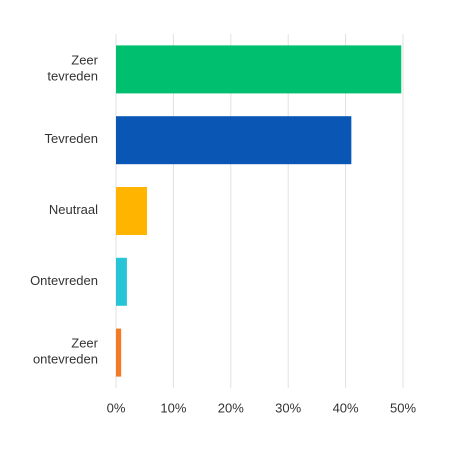 This screenshot has height=450, width=450. What do you see at coordinates (73, 209) in the screenshot?
I see `y-tick-label: Neutraal` at bounding box center [73, 209].